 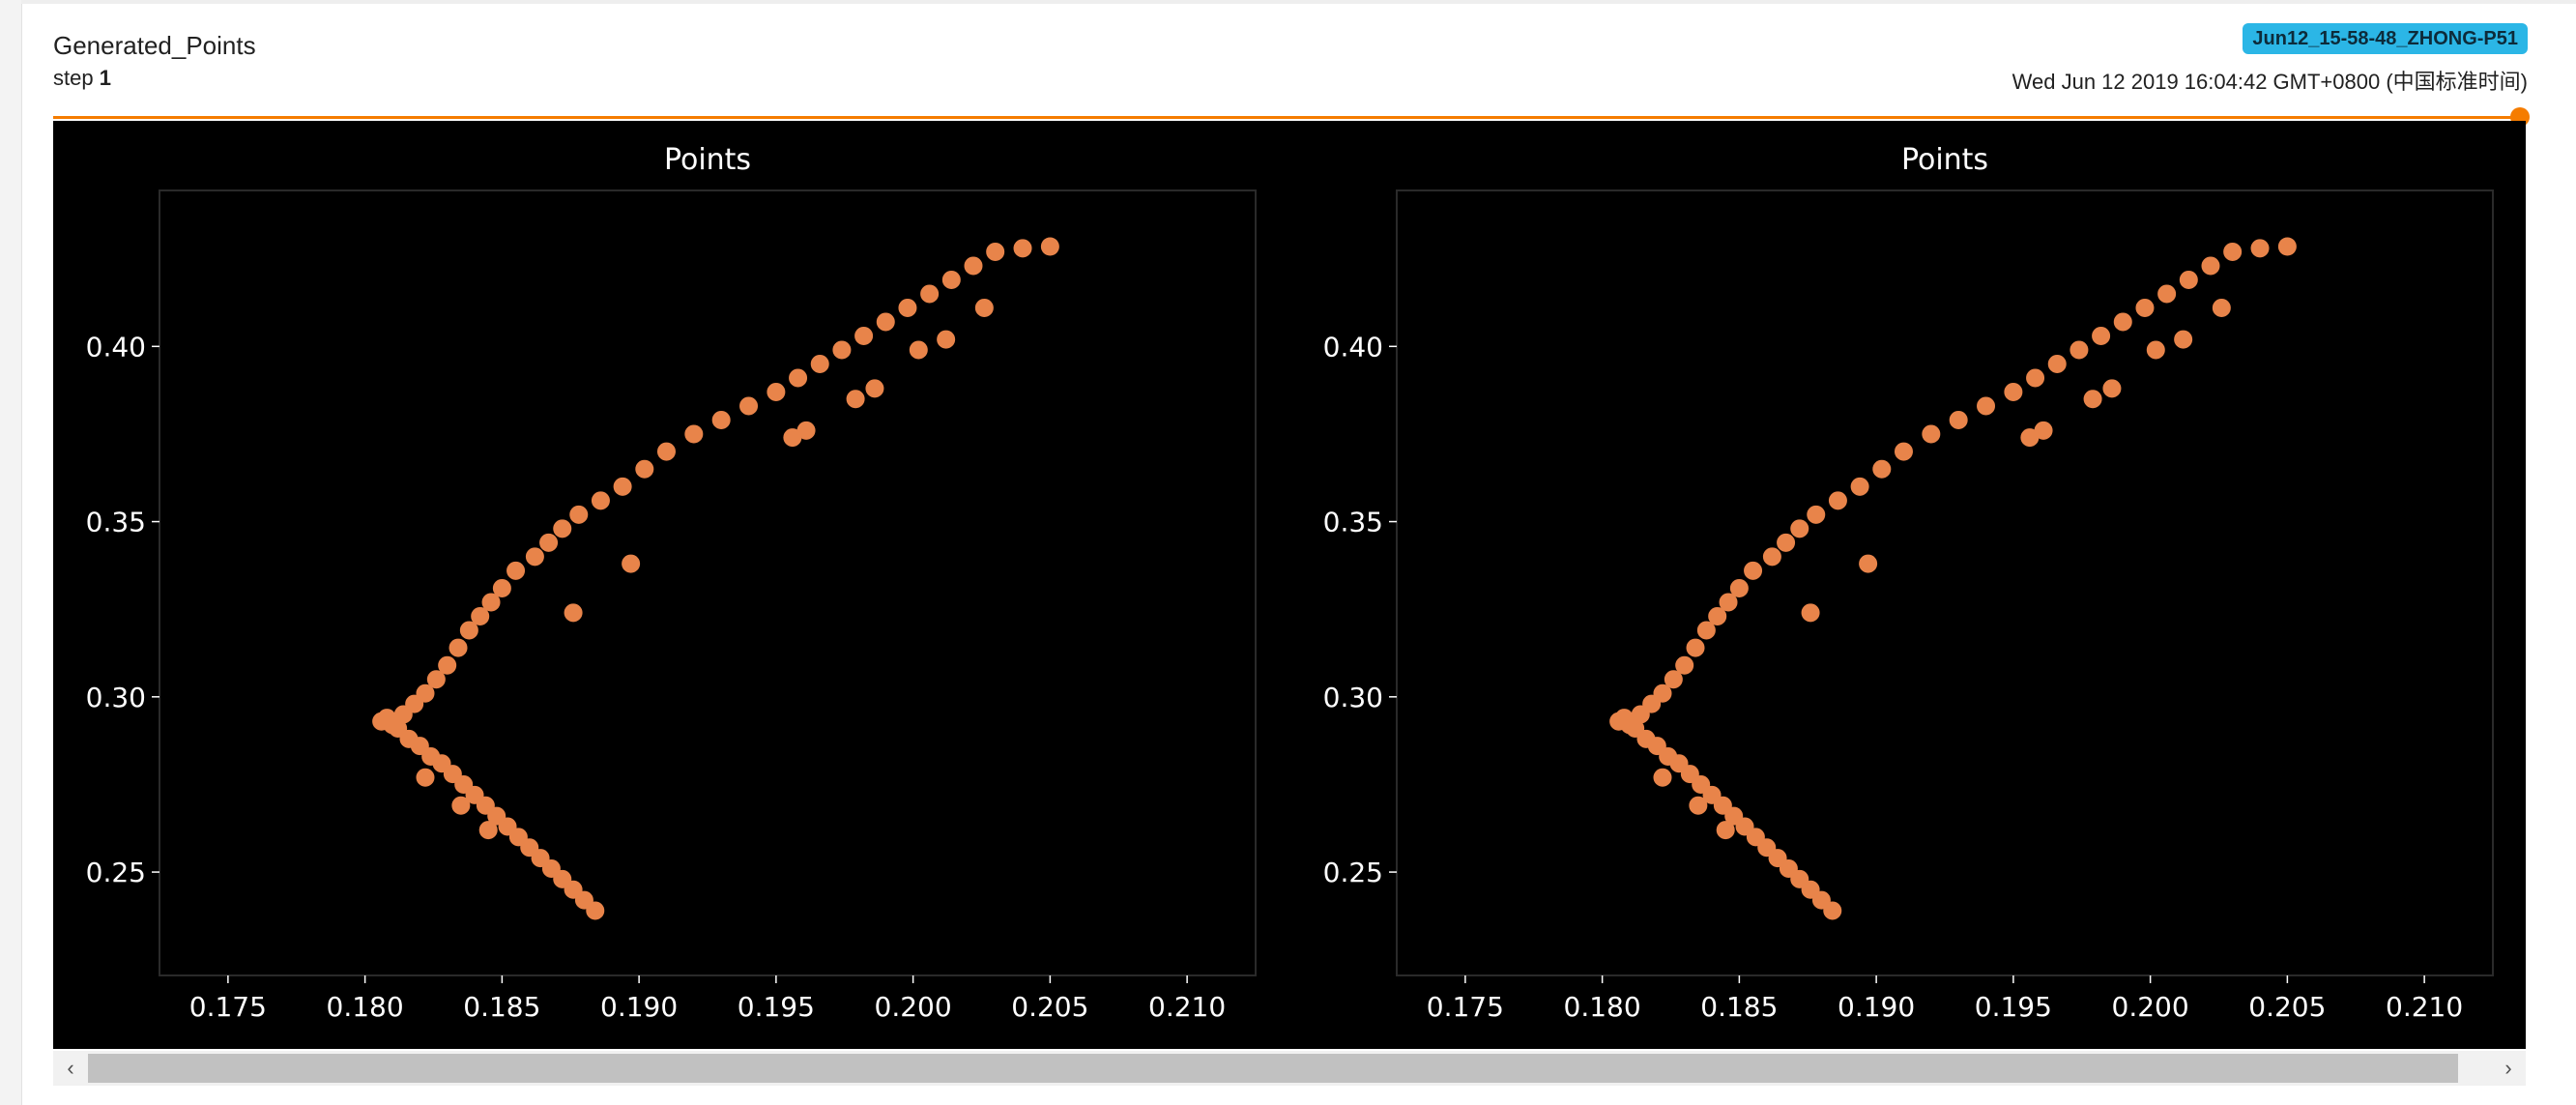 I want to click on y-tick-label: 0.40, so click(x=116, y=347).